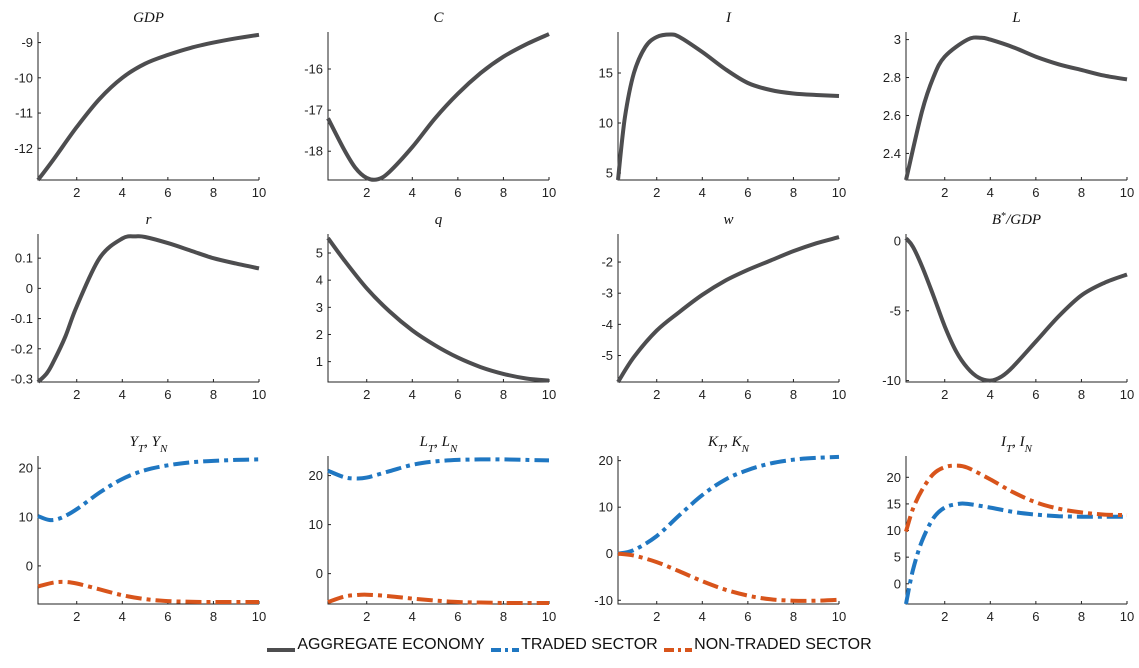 The height and width of the screenshot is (668, 1139). What do you see at coordinates (607, 355) in the screenshot?
I see `y-tick-label: -5` at bounding box center [607, 355].